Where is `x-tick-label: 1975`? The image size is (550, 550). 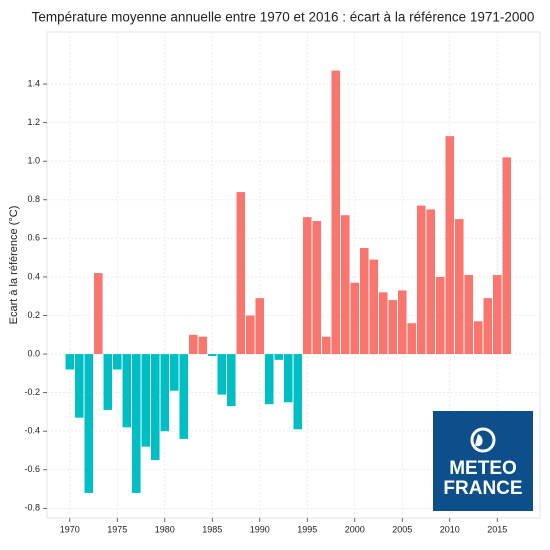
x-tick-label: 1975 is located at coordinates (117, 529).